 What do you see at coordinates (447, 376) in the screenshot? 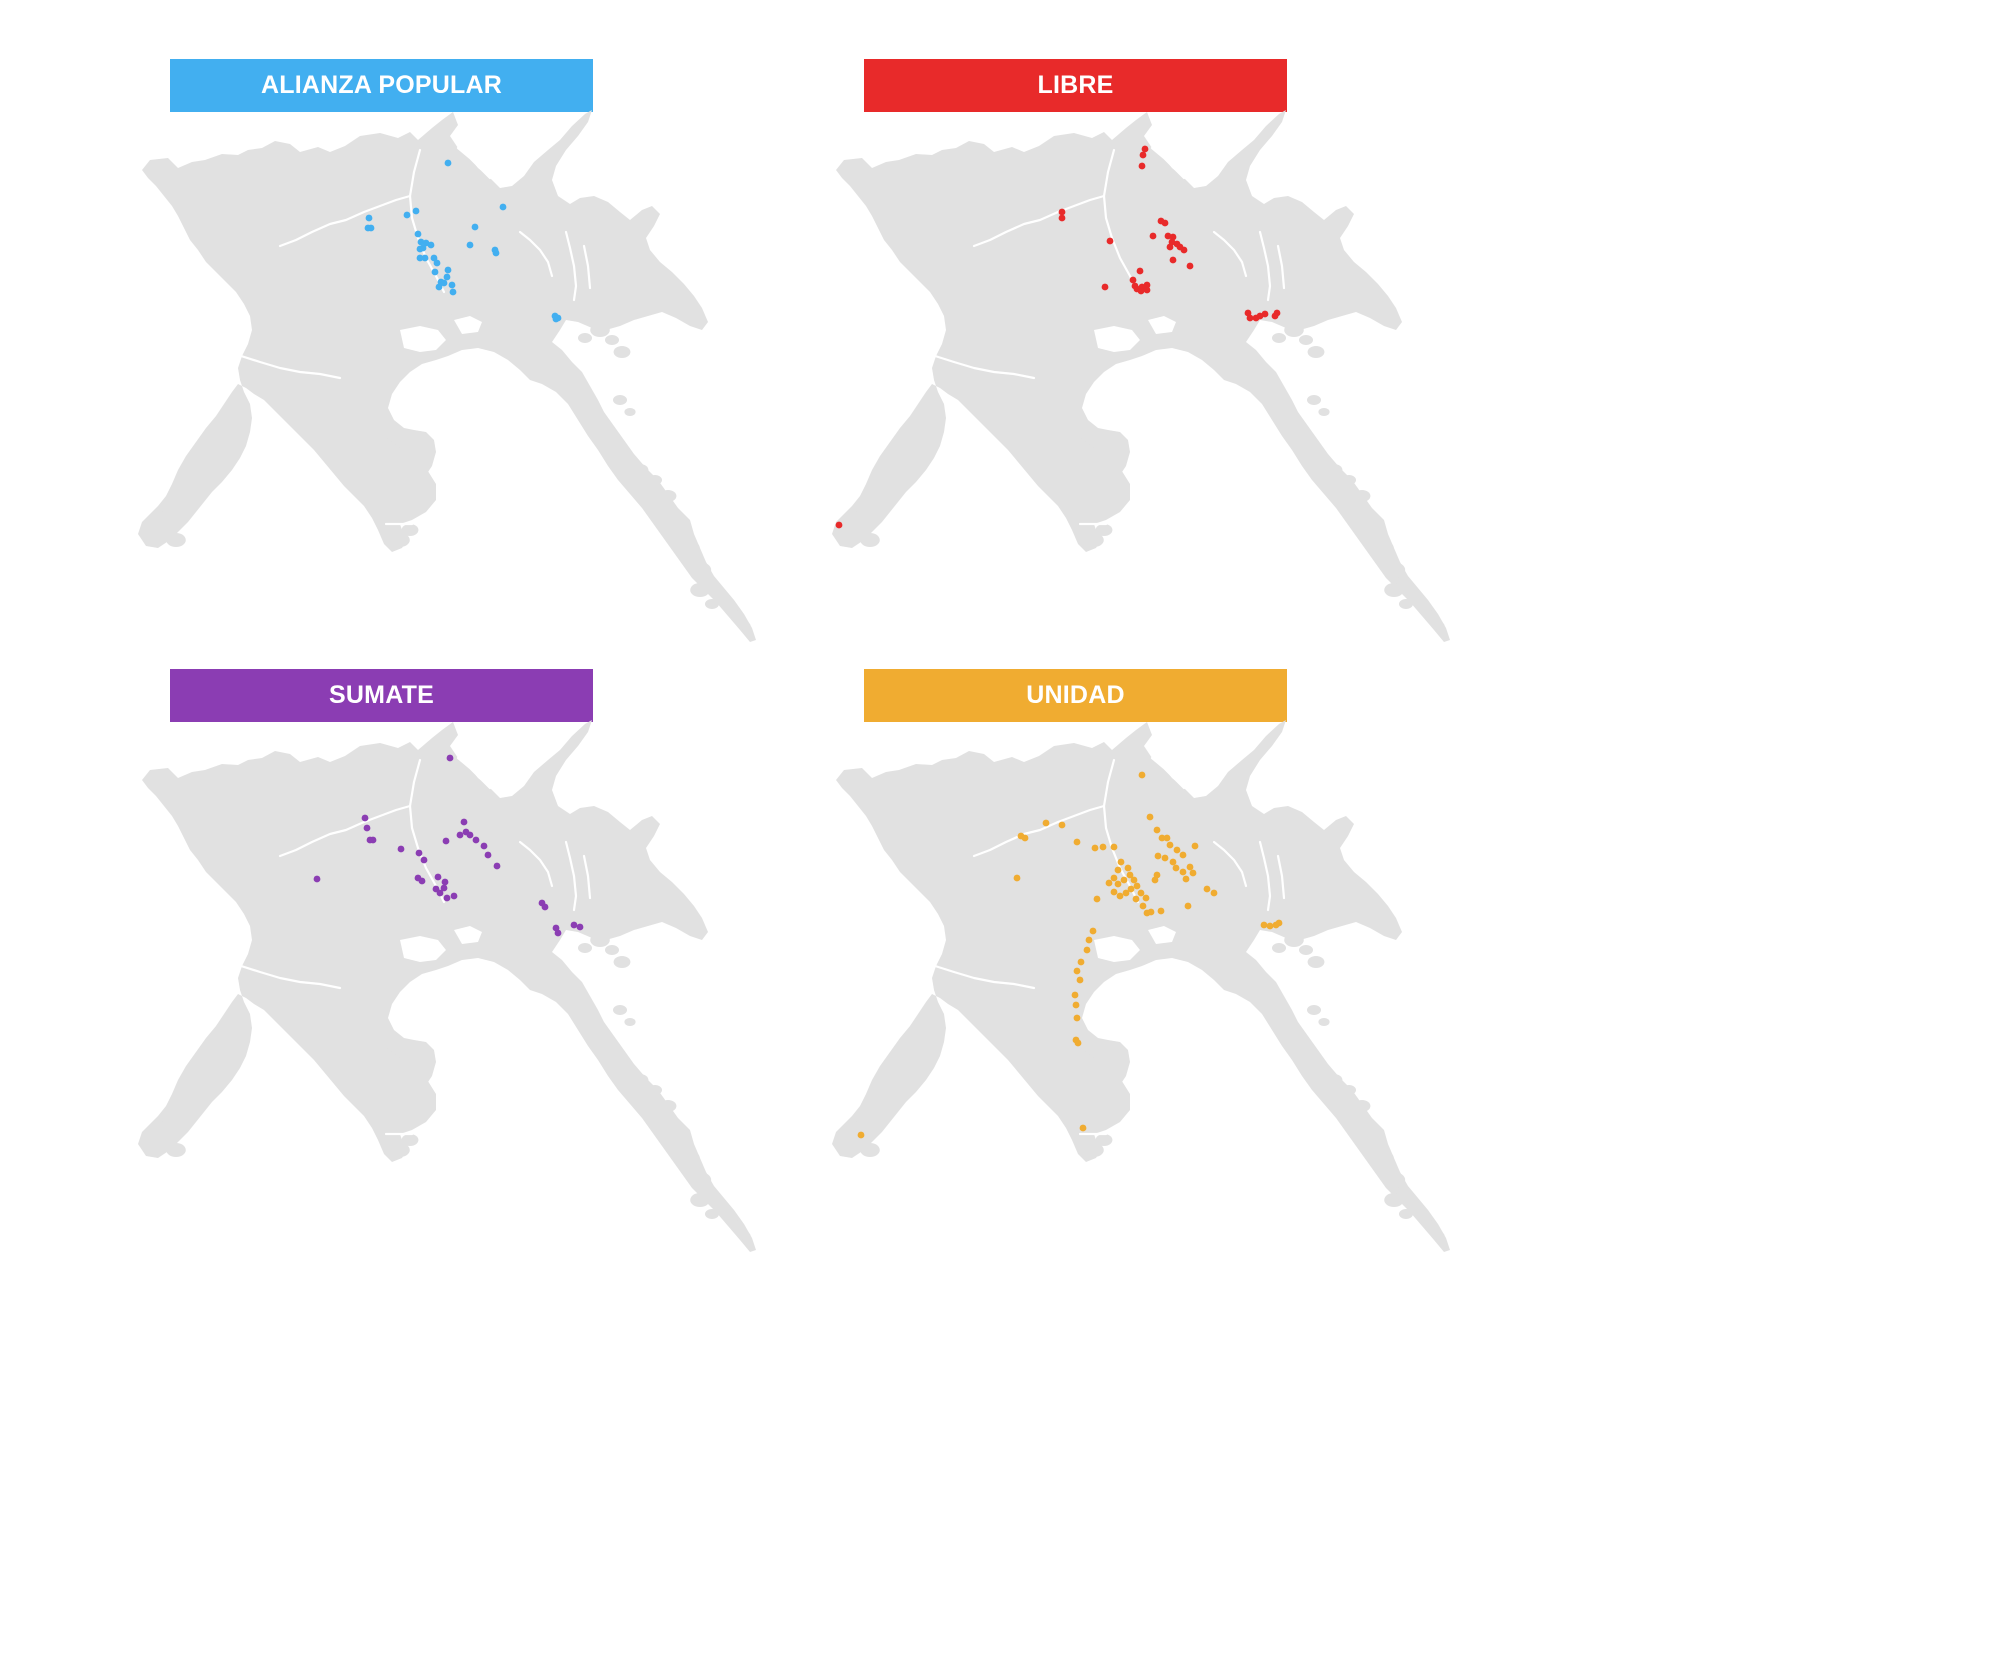
I see `land-area` at bounding box center [447, 376].